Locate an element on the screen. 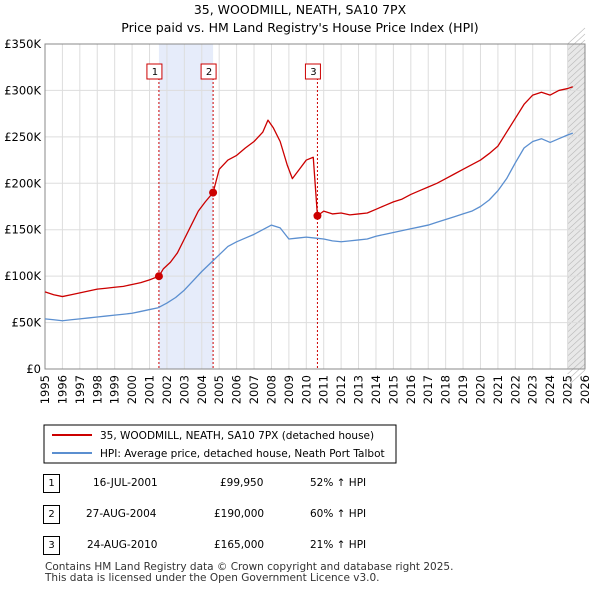 The height and width of the screenshot is (590, 600). x-tick-label: 2017 is located at coordinates (428, 389).